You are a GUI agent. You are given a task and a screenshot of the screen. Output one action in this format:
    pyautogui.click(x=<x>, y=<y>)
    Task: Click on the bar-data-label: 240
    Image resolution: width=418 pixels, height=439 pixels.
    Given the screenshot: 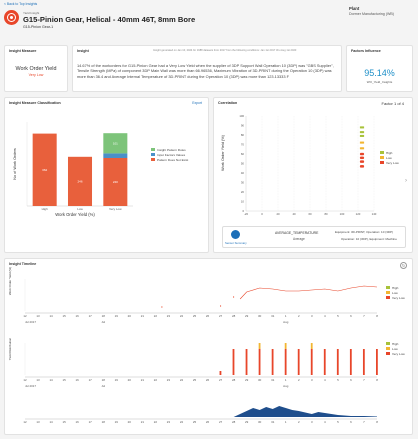 What is the action you would take?
    pyautogui.click(x=115, y=182)
    